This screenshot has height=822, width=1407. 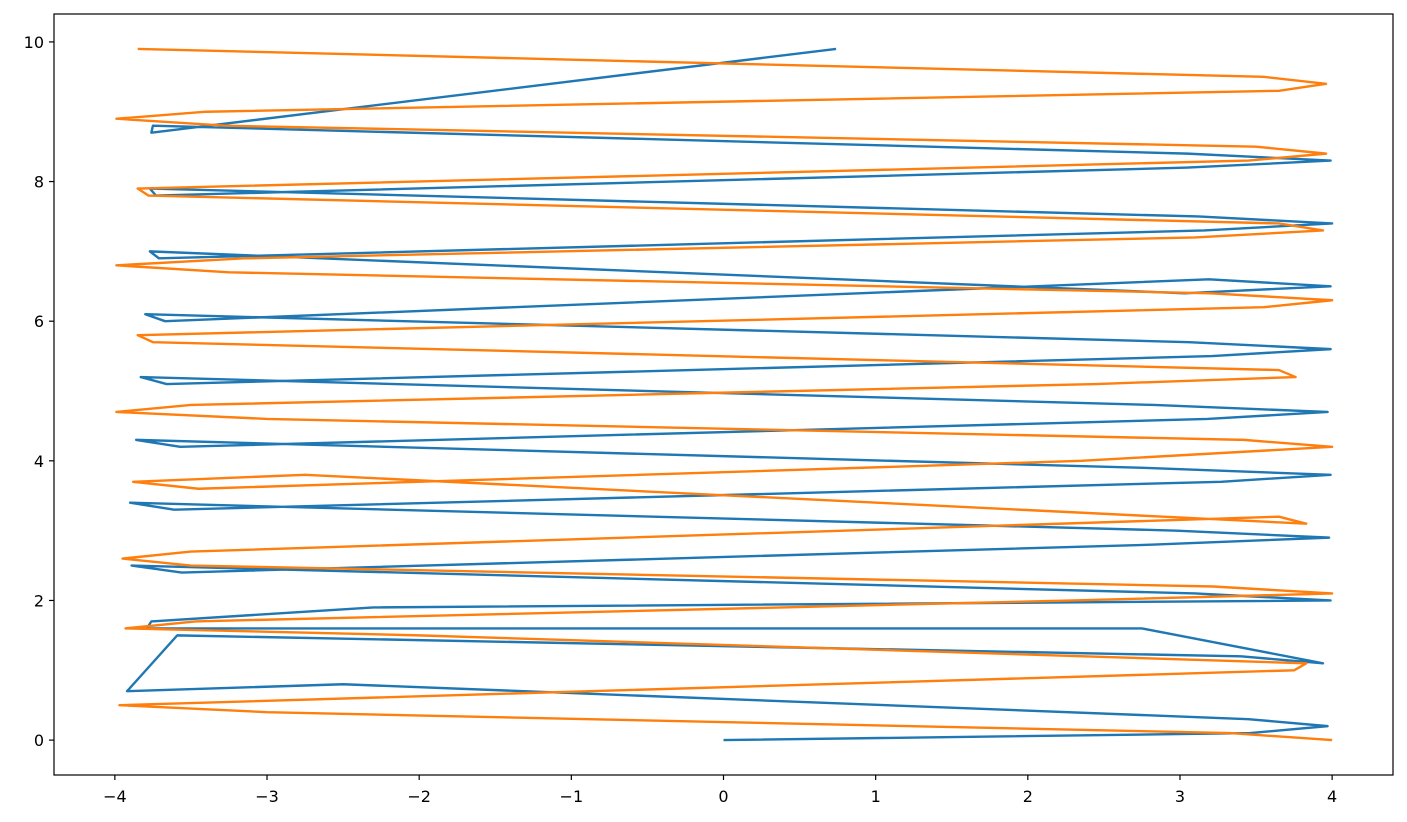 What do you see at coordinates (39, 740) in the screenshot?
I see `y-tick-label: 0` at bounding box center [39, 740].